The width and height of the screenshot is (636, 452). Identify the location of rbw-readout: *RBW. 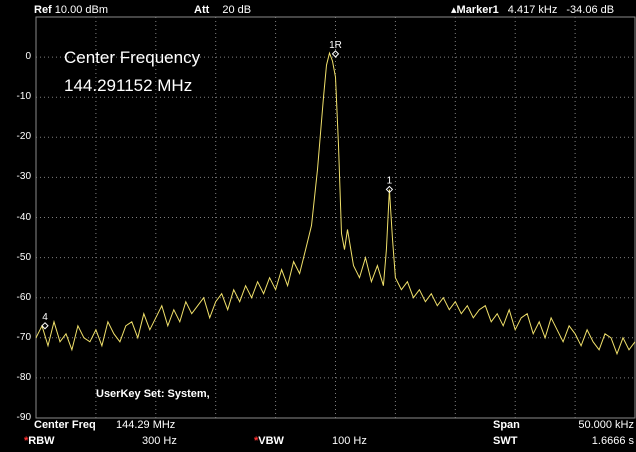
(39, 441).